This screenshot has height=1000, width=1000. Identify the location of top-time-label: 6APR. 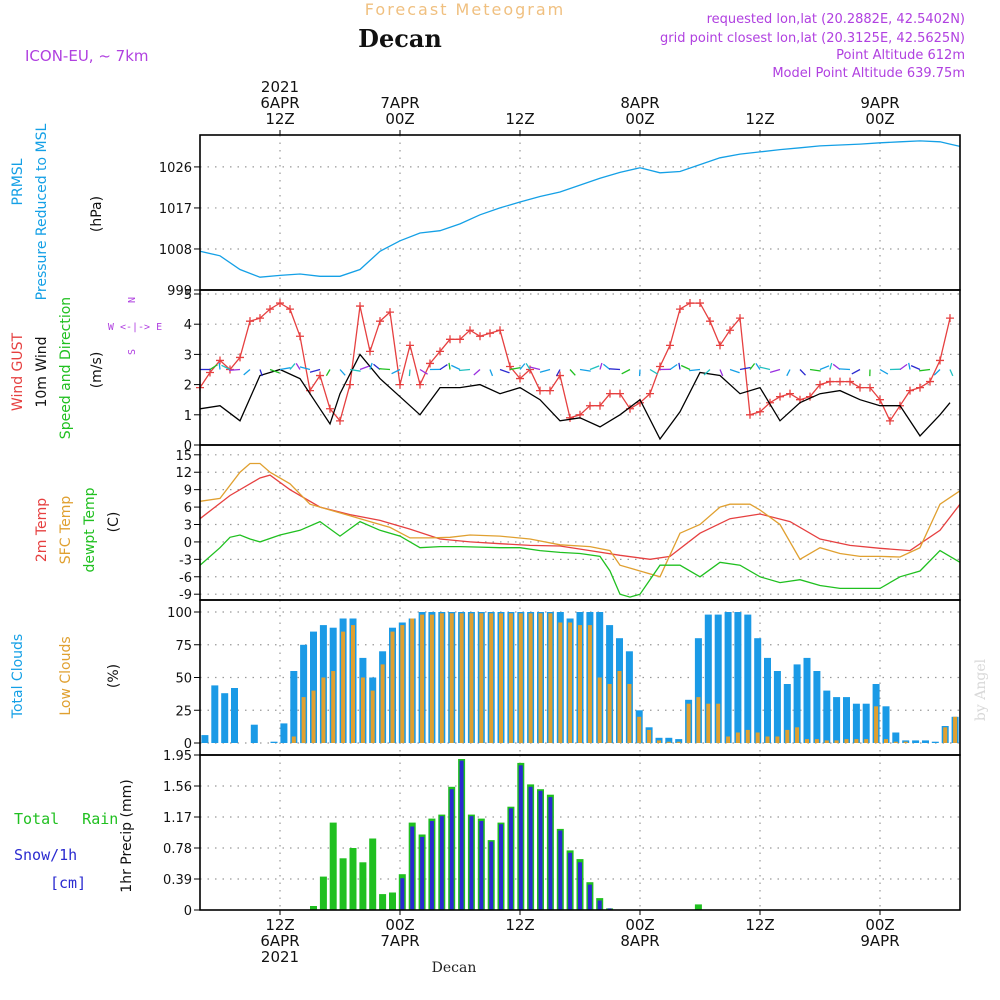
(279, 103).